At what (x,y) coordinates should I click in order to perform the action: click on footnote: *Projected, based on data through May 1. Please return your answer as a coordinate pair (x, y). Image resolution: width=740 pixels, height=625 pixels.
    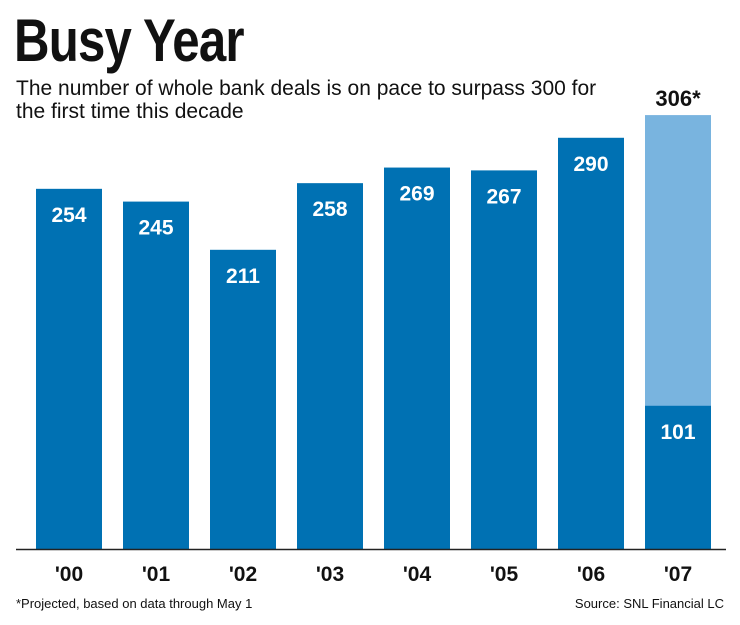
    Looking at the image, I should click on (134, 603).